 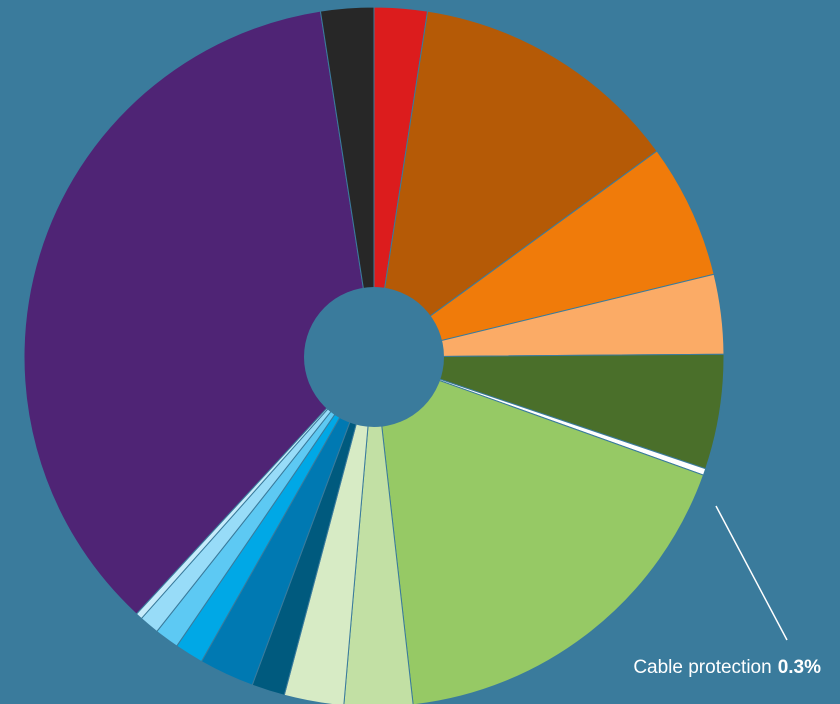 I want to click on annotation-label: Cable protection 0.3%, so click(x=727, y=667).